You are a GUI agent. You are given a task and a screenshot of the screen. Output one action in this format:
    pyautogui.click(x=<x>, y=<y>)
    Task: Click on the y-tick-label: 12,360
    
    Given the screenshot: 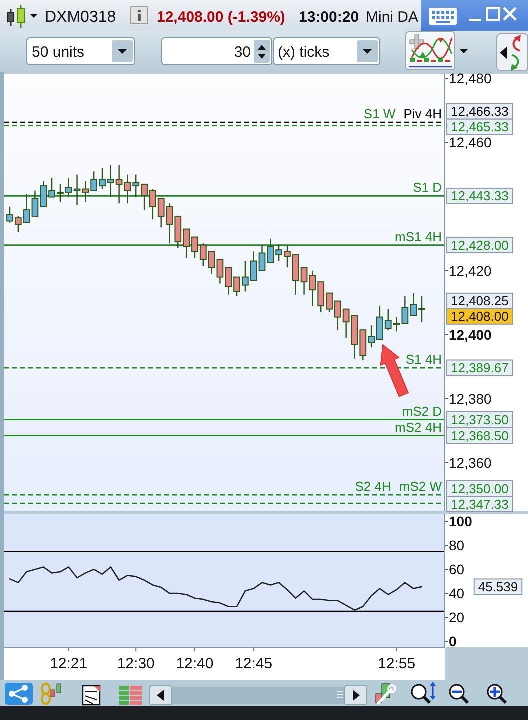 What is the action you would take?
    pyautogui.click(x=470, y=462)
    